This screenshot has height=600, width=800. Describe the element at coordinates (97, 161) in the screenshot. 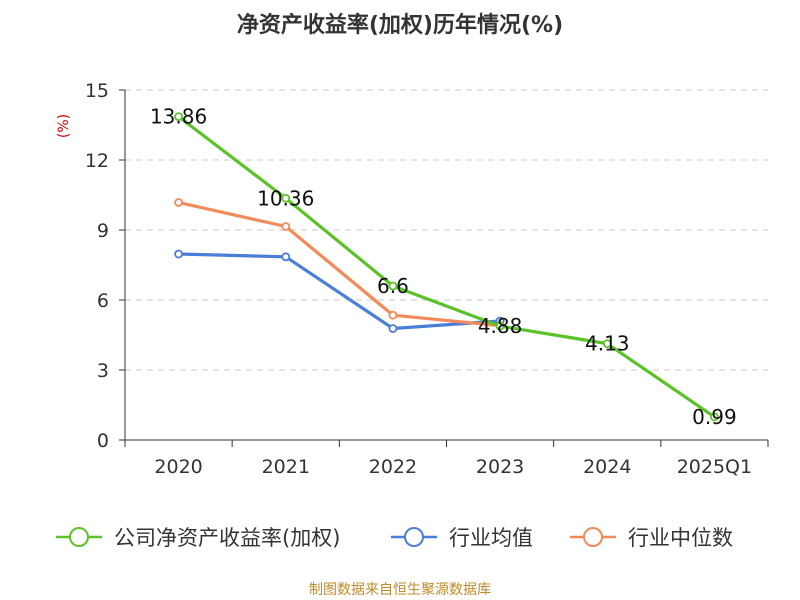

I see `y-tick-label: 12` at that location.